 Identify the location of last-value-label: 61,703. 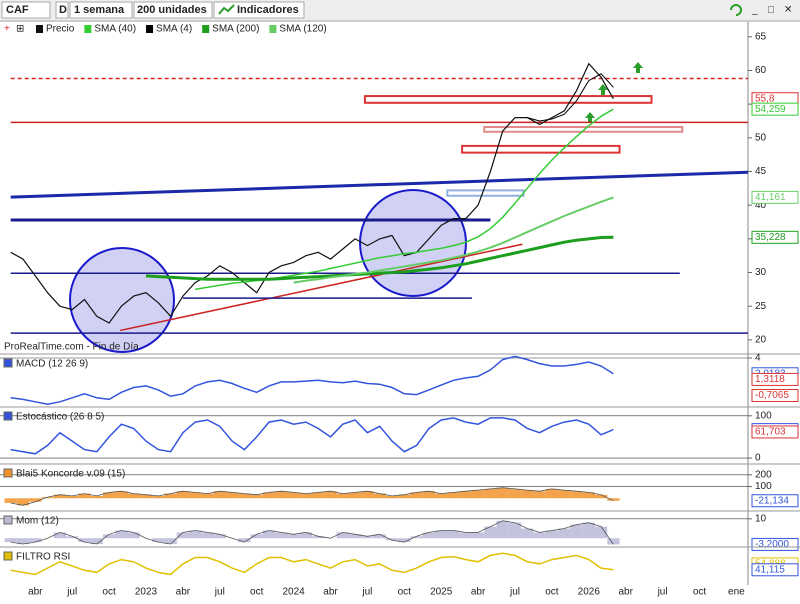
(770, 432).